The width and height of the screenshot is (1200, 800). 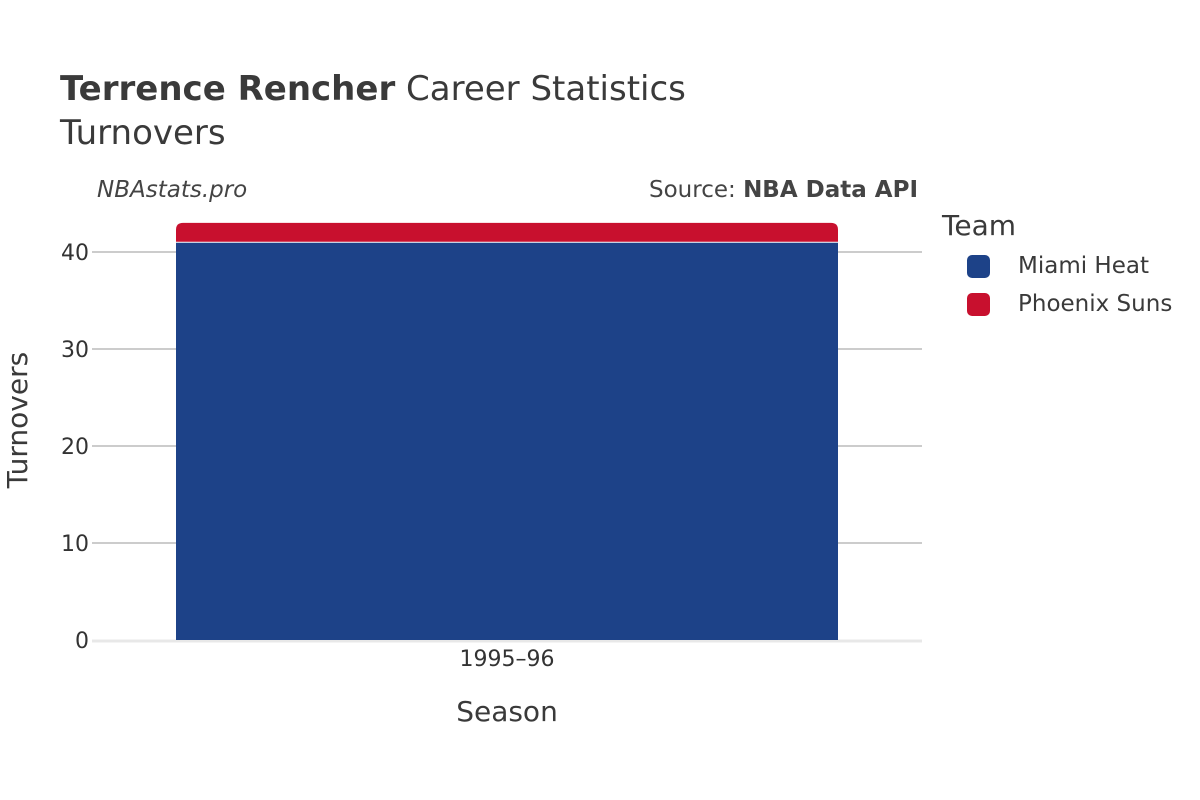 What do you see at coordinates (172, 190) in the screenshot?
I see `site-watermark: NBAstats.pro` at bounding box center [172, 190].